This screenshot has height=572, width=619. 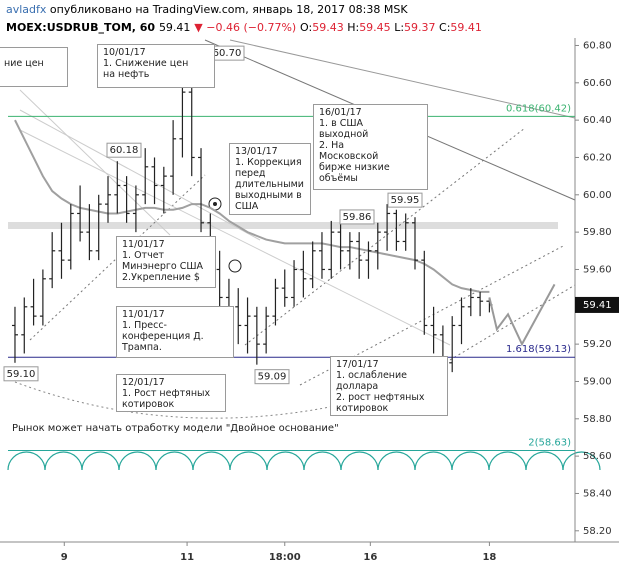 What do you see at coordinates (306, 27) in the screenshot?
I see `ohlc-key: O:` at bounding box center [306, 27].